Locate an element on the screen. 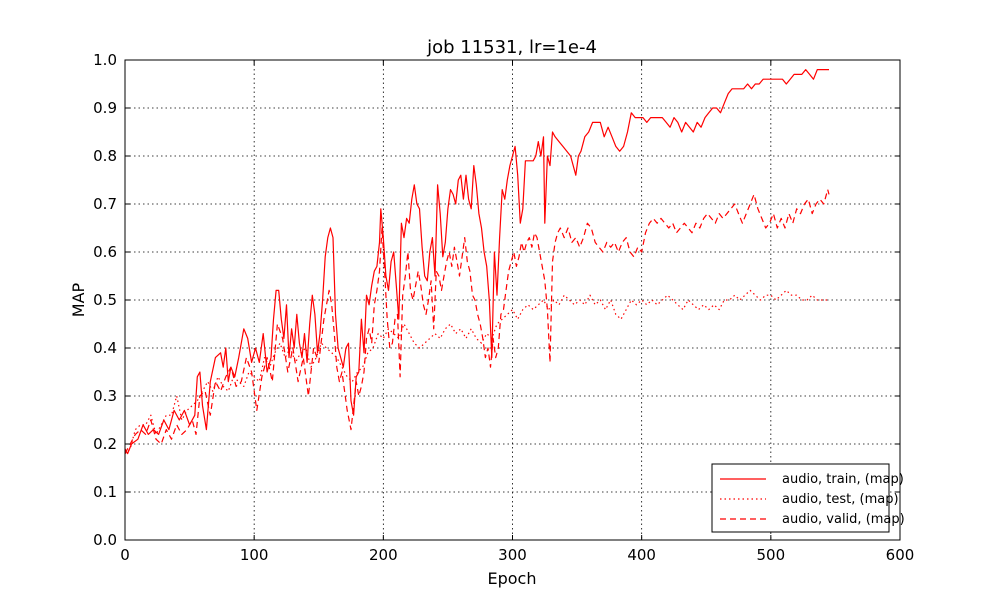  legend-box is located at coordinates (800, 498).